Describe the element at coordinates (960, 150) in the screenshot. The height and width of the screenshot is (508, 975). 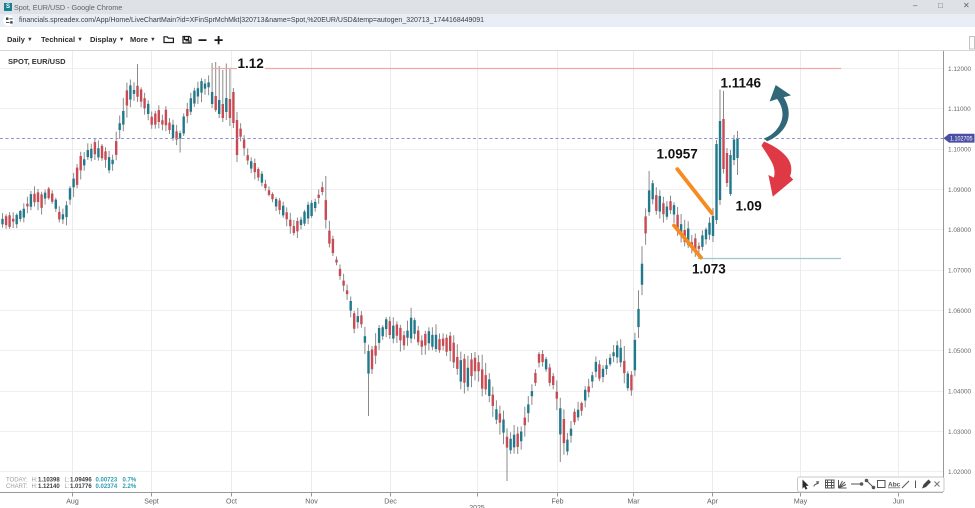
I see `svg-text: 1.10000` at that location.